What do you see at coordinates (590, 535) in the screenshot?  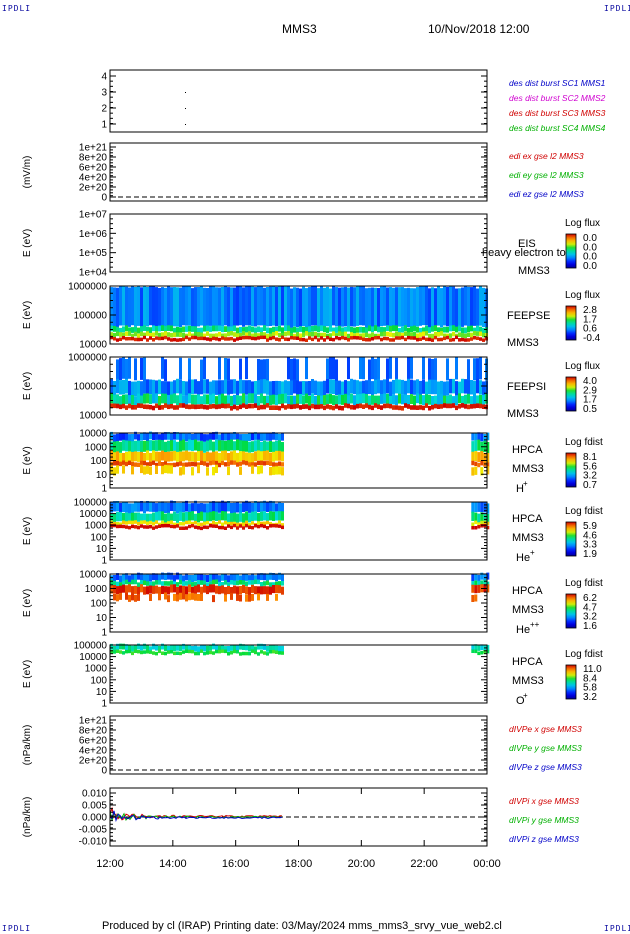 I see `colorbar-tick-label: 4.6` at bounding box center [590, 535].